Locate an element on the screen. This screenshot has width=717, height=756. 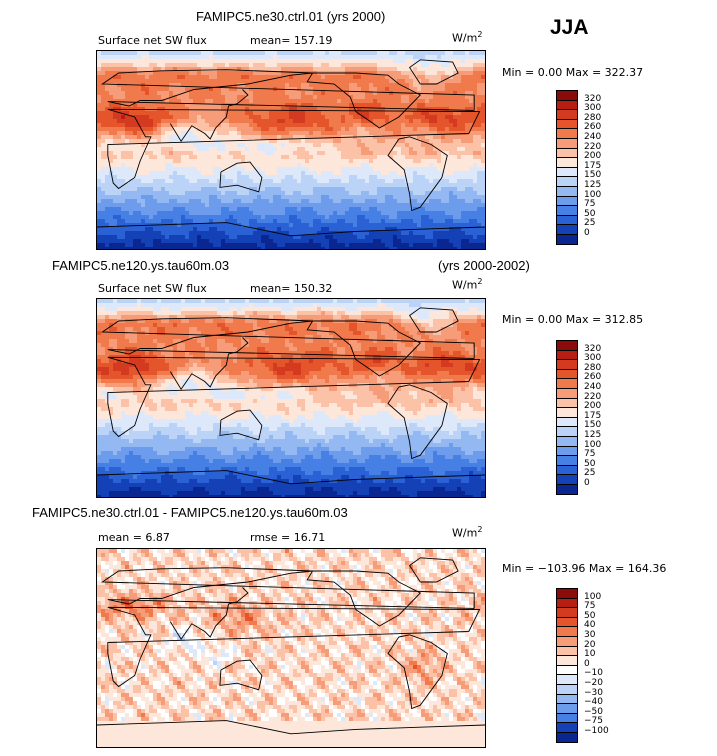
colorbar-swatch is located at coordinates (567, 239).